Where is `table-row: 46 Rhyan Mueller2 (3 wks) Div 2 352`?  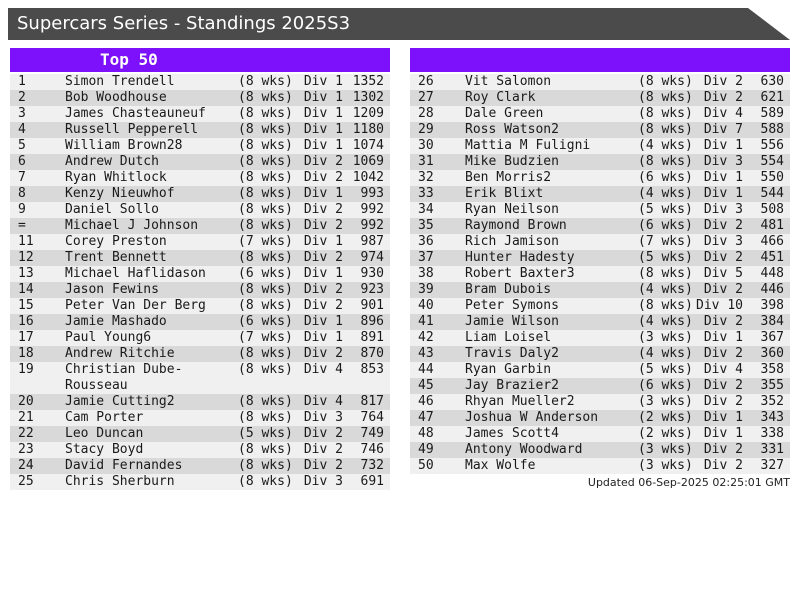
table-row: 46 Rhyan Mueller2 (3 wks) Div 2 352 is located at coordinates (600, 402).